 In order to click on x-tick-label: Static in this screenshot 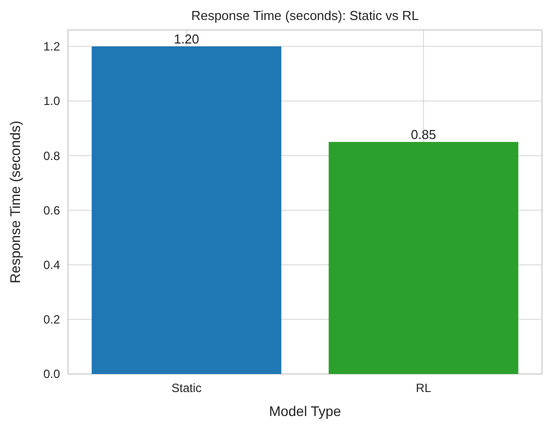, I will do `click(186, 388)`.